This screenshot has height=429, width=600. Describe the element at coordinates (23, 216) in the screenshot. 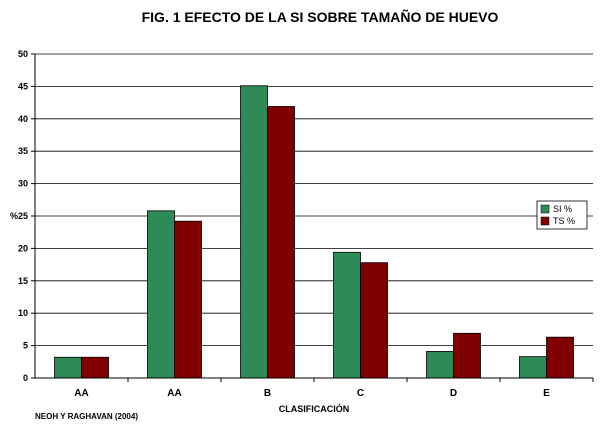

I see `y-tick-label: 25` at that location.